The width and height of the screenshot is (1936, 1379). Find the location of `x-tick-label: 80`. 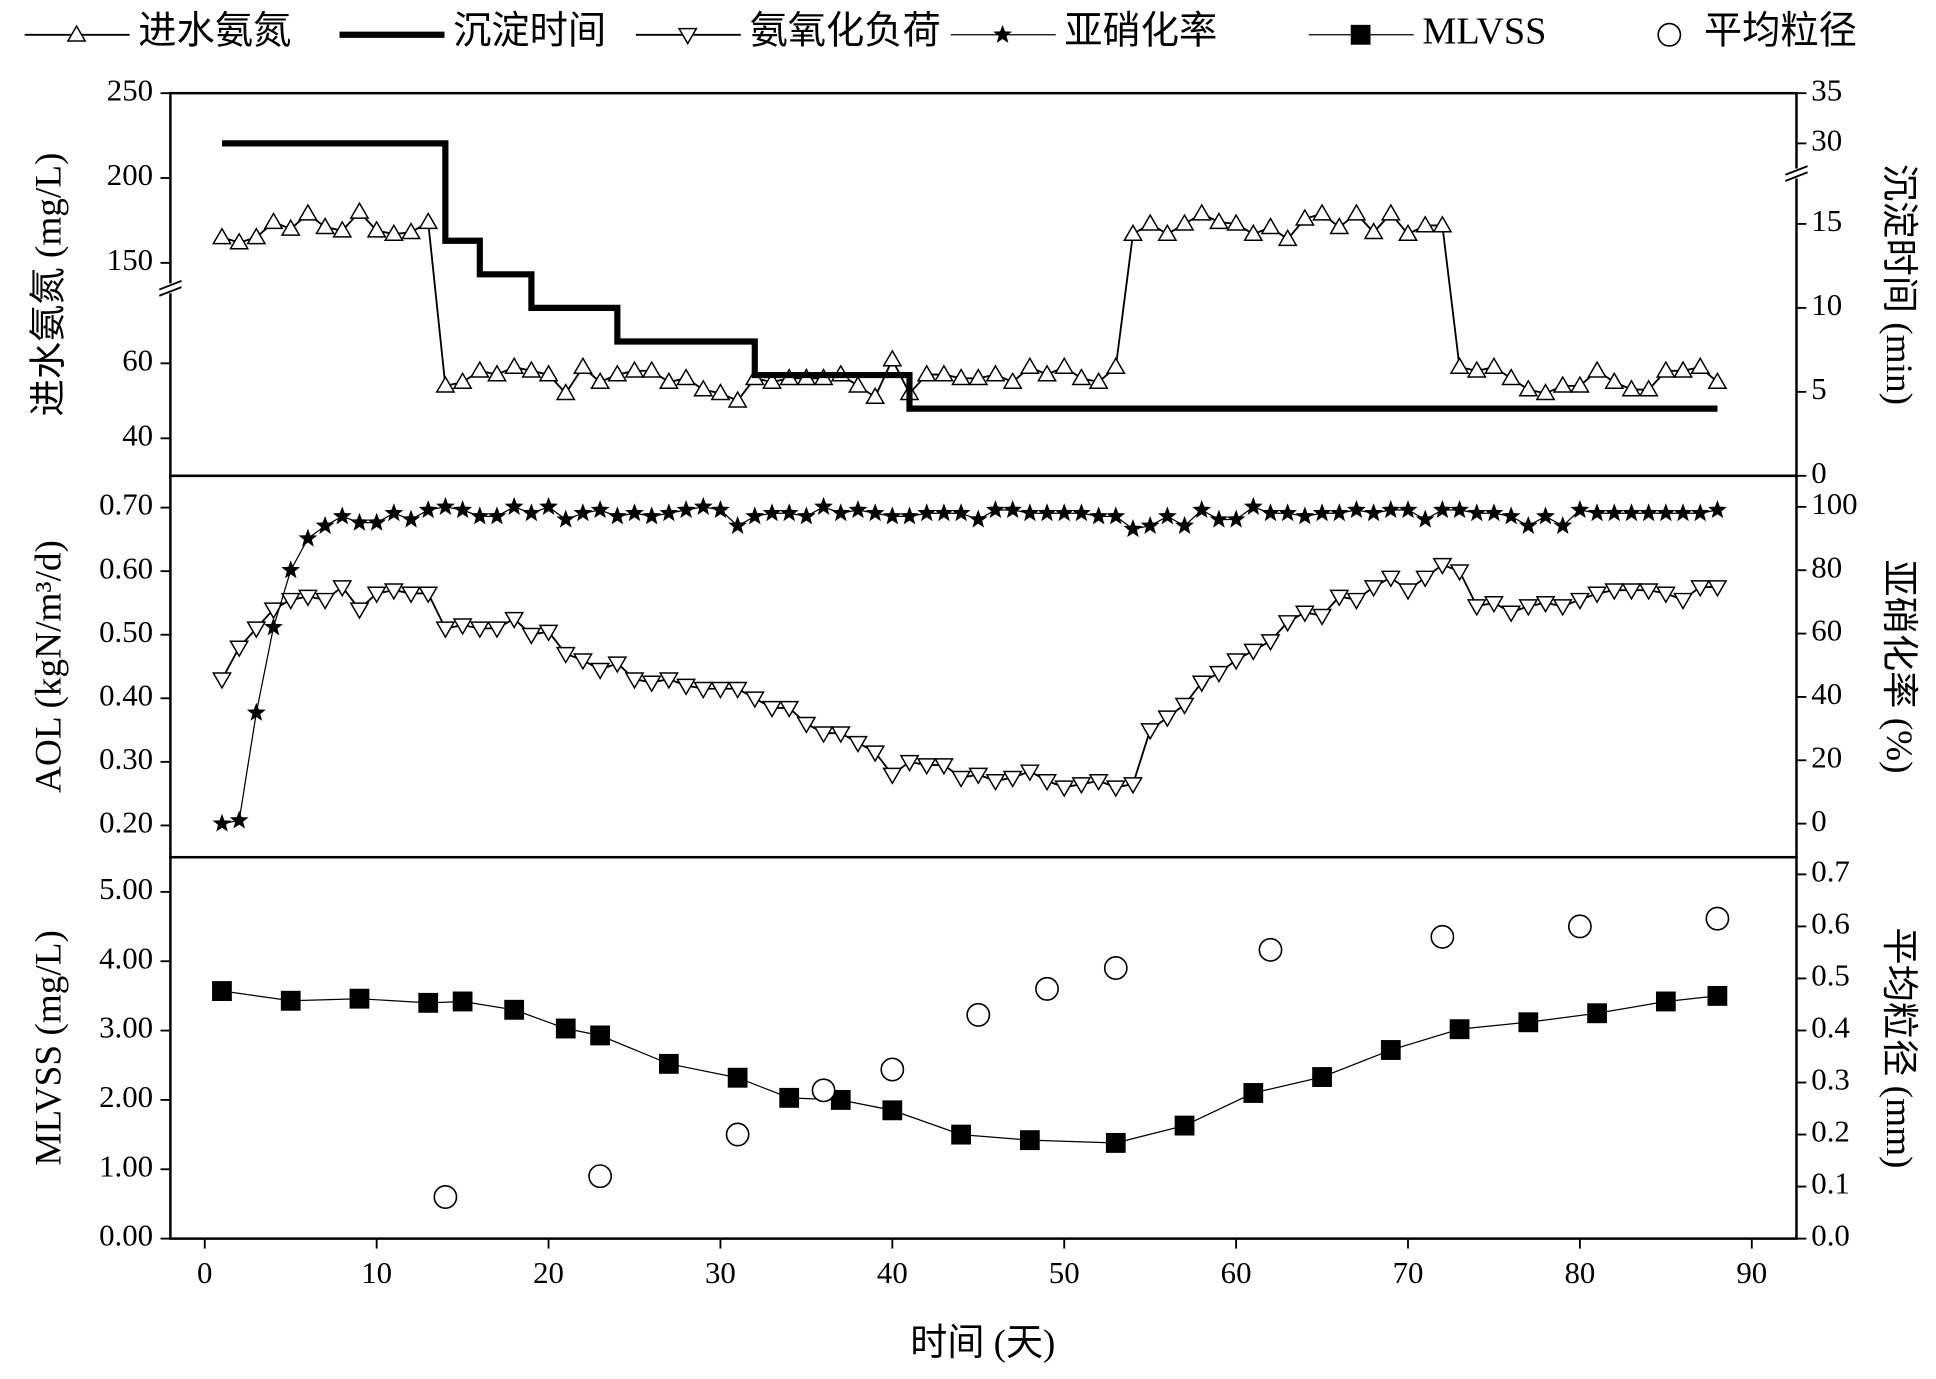

x-tick-label: 80 is located at coordinates (1579, 1272).